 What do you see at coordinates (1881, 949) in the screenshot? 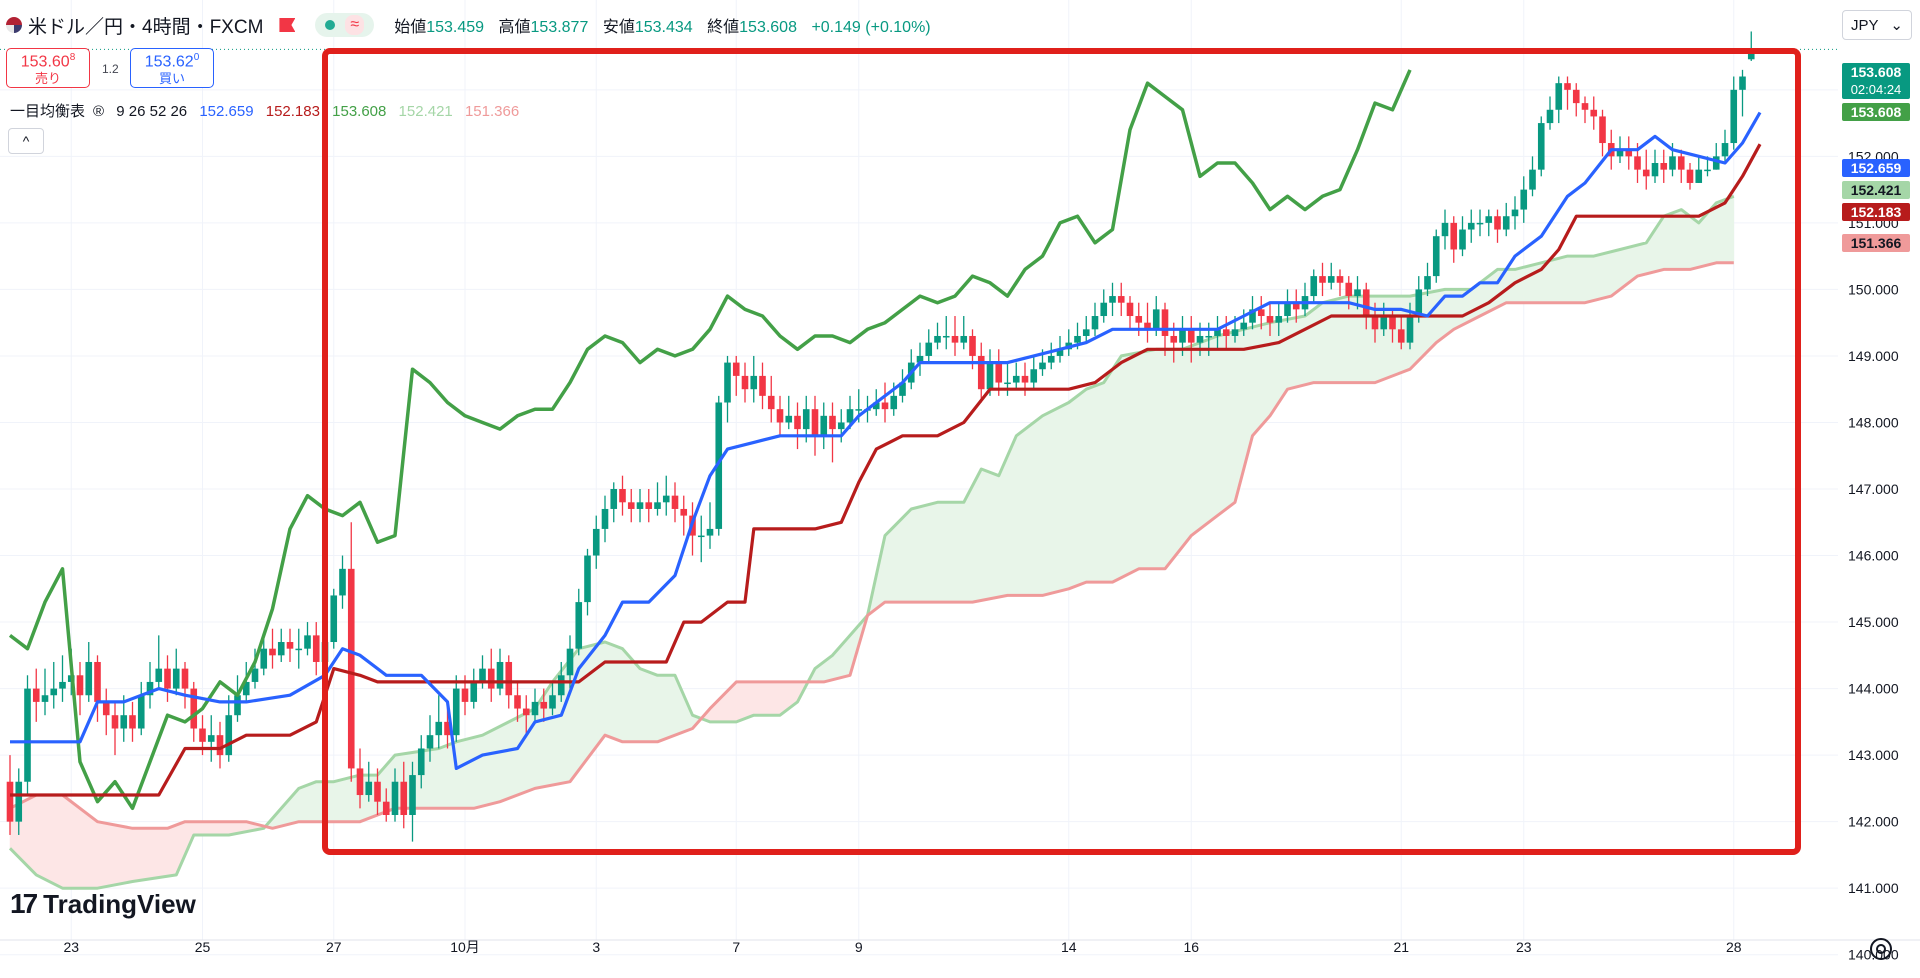
I see `settings-gear-icon` at bounding box center [1881, 949].